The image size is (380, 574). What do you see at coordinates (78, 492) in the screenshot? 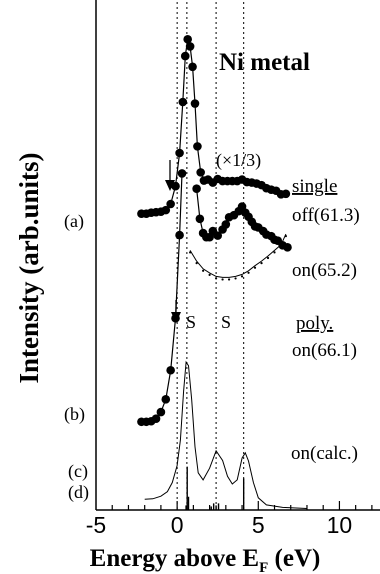
I see `curve-label-d: (d)` at bounding box center [78, 492].